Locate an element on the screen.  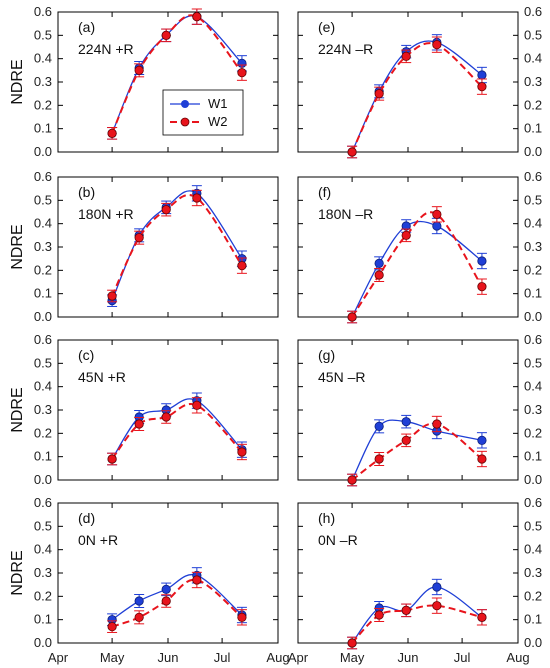
legend-marker-w1 is located at coordinates (185, 104).